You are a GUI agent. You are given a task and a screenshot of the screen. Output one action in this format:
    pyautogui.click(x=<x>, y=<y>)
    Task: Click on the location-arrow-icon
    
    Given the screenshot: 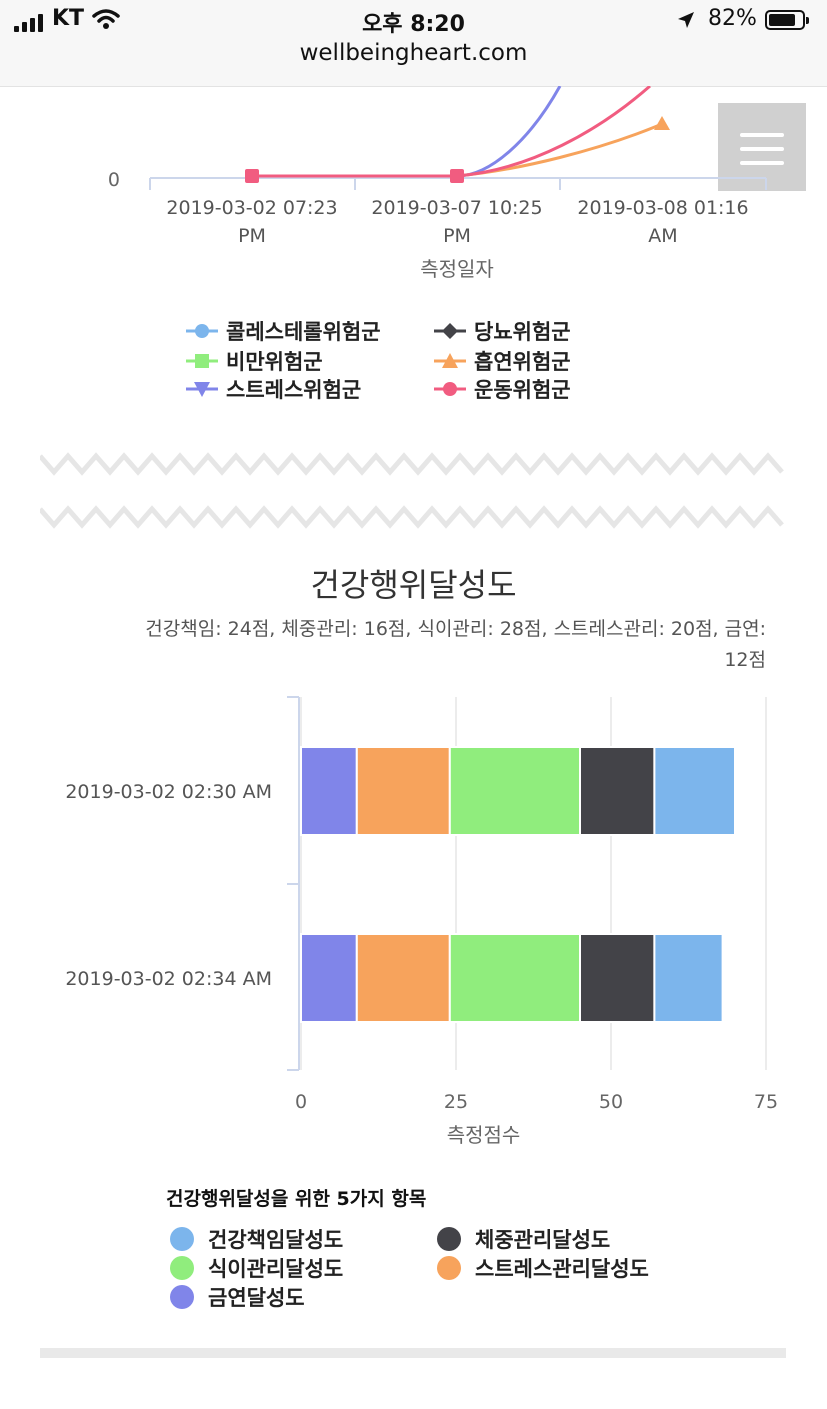 What is the action you would take?
    pyautogui.click(x=686, y=20)
    